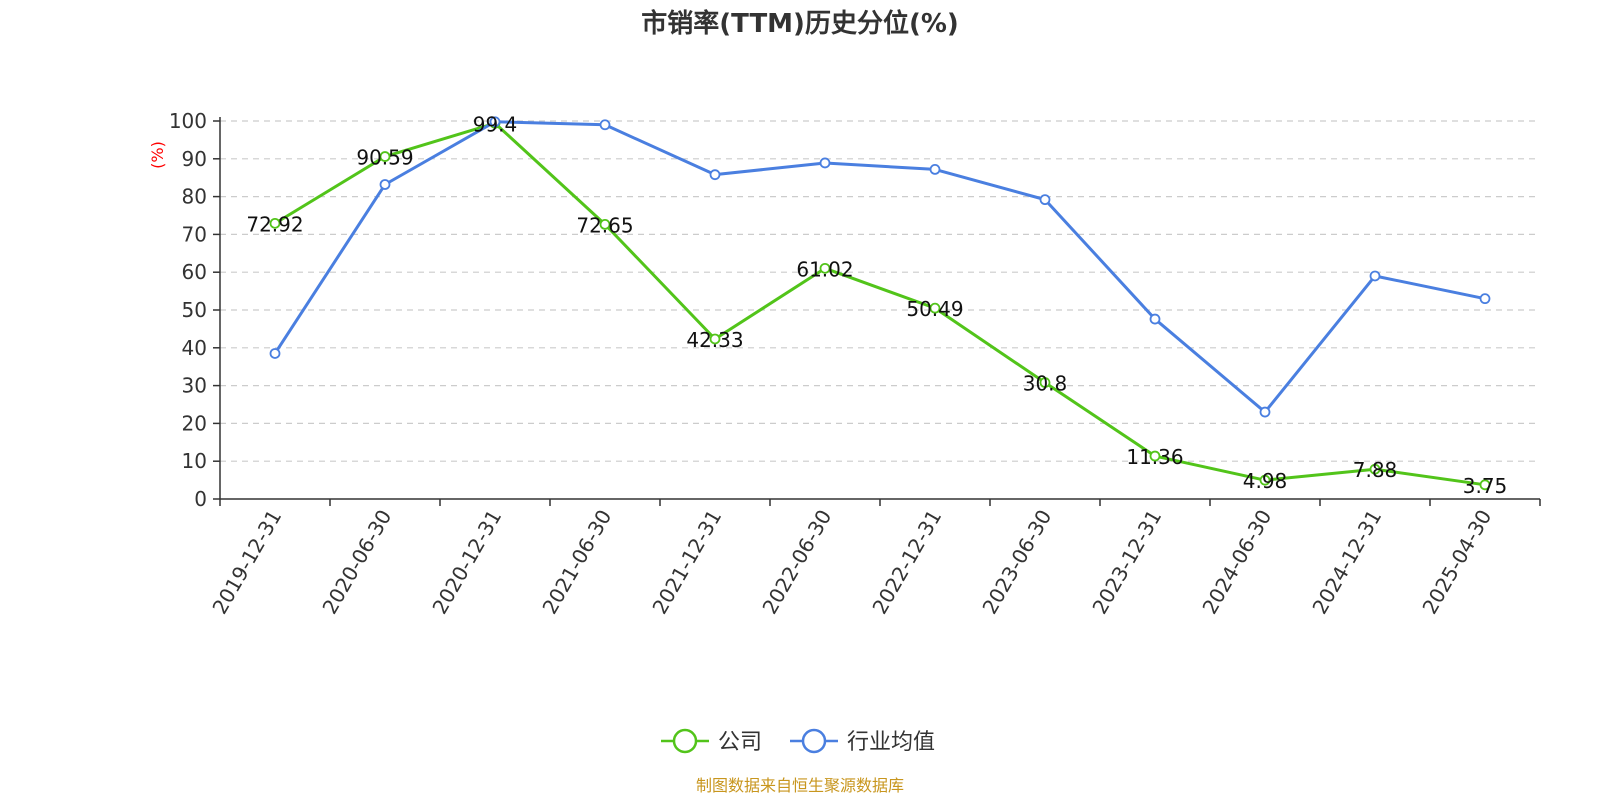 The height and width of the screenshot is (800, 1600). I want to click on data-label: 61.02, so click(824, 269).